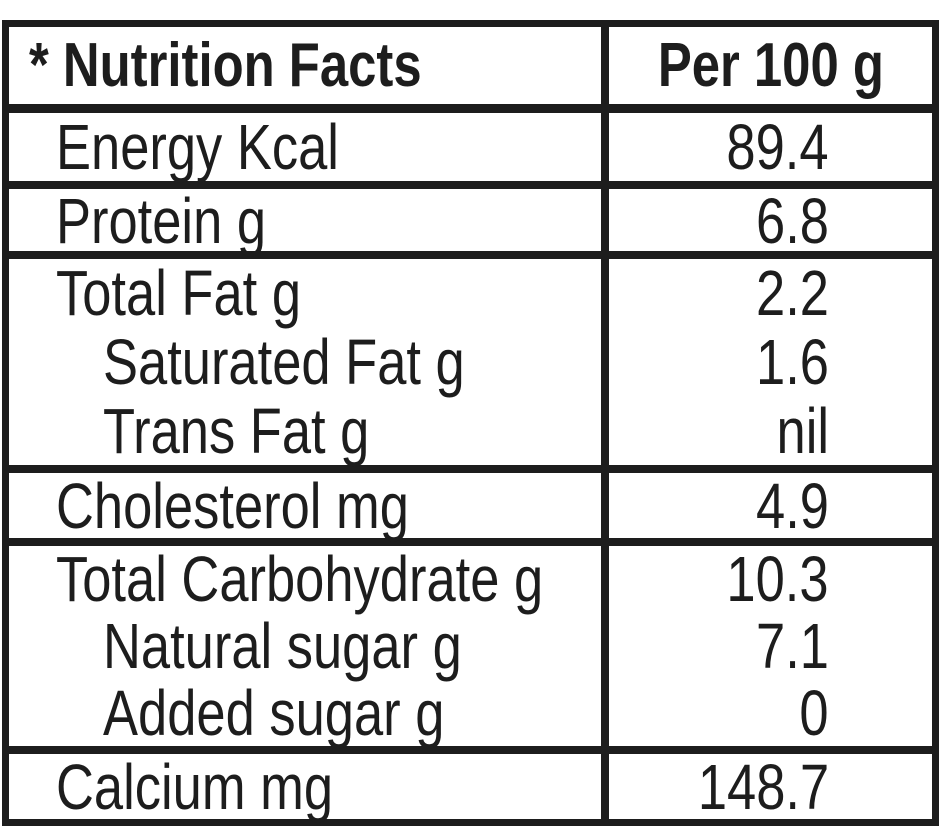  I want to click on table-header-row: * Nutrition Facts Per 100 g, so click(470, 70).